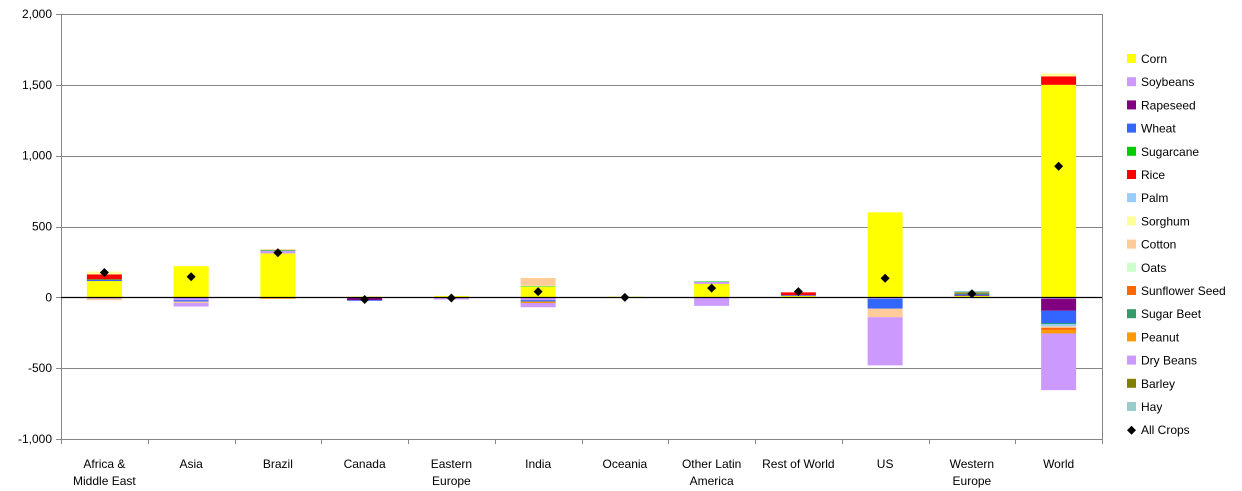 The image size is (1242, 491). I want to click on legend-label: Sugarcane, so click(1170, 152).